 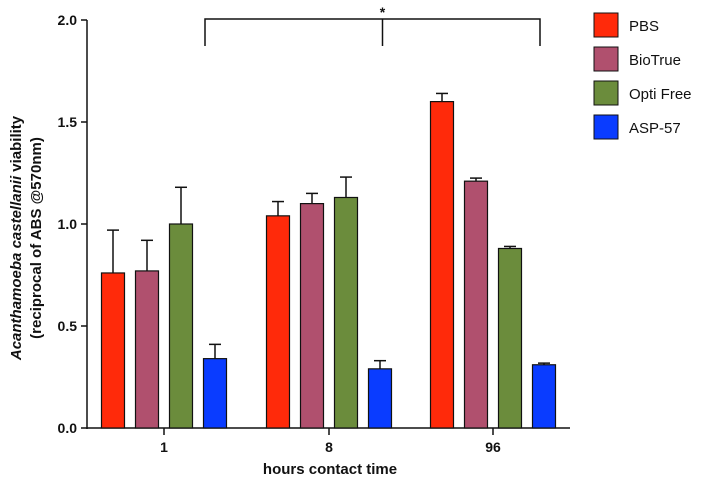 I want to click on significance-asterisk: *, so click(x=383, y=12).